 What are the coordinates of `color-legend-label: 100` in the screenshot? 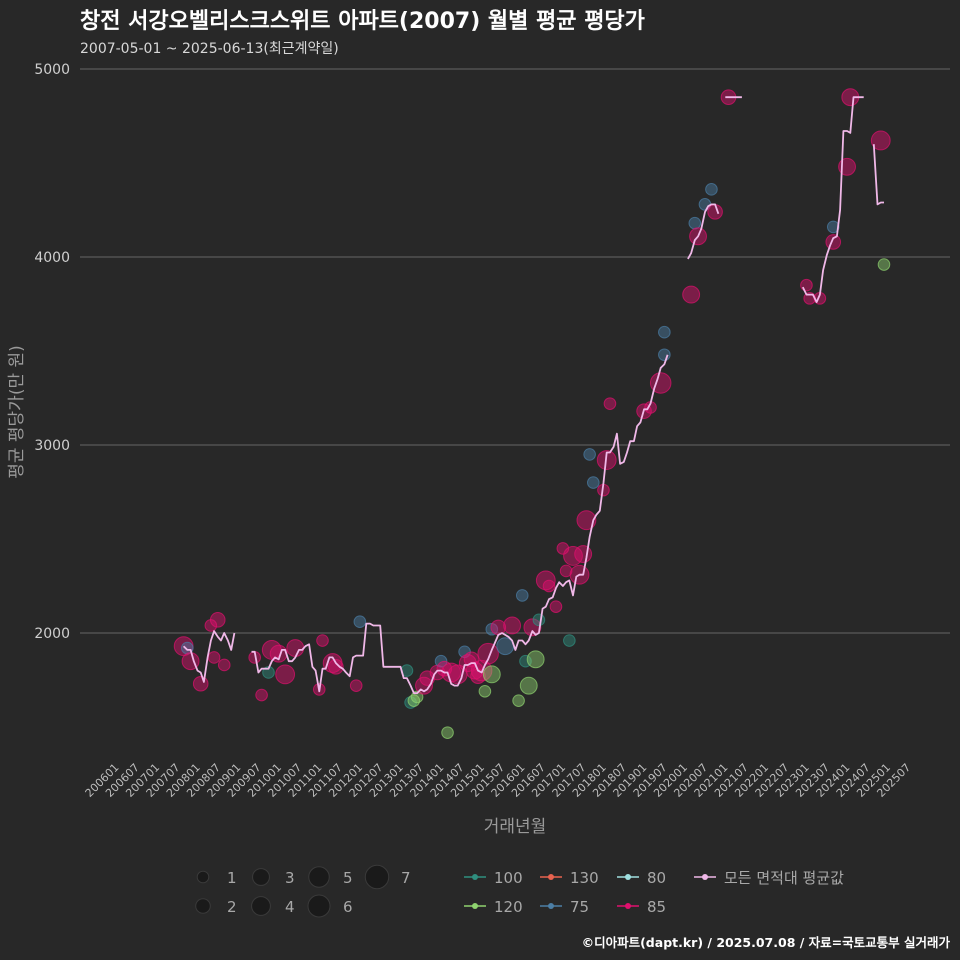 It's located at (508, 878).